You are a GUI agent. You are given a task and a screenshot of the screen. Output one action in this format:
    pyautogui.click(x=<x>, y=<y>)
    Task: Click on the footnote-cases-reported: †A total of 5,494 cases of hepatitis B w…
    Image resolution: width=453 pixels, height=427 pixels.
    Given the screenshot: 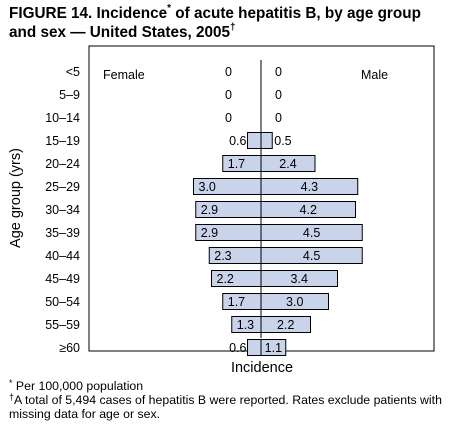 What is the action you would take?
    pyautogui.click(x=229, y=407)
    